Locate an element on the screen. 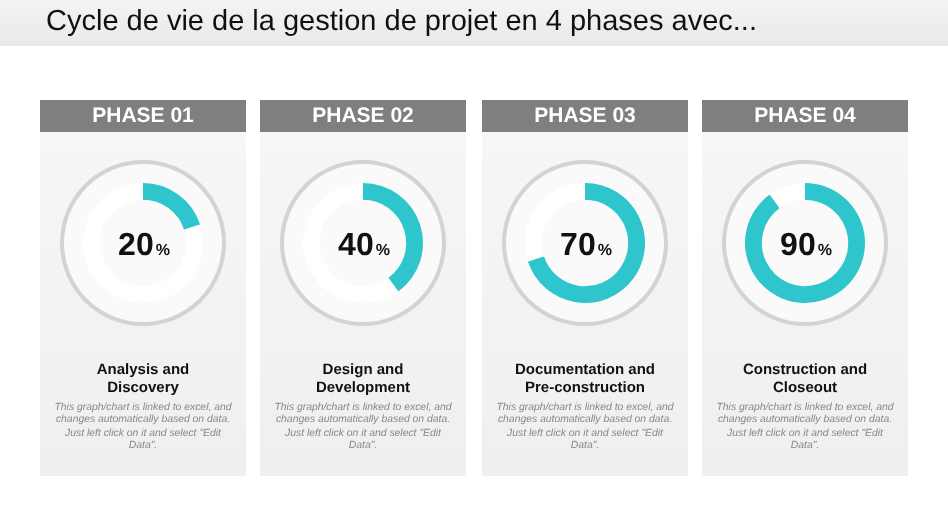  text: 20% is located at coordinates (144, 246).